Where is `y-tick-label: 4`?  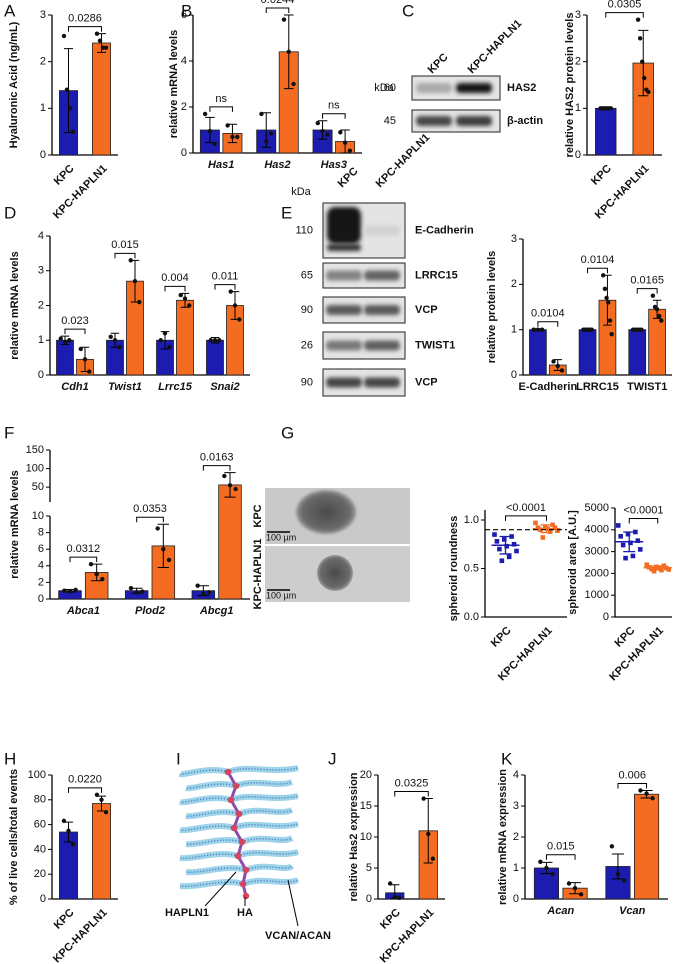 y-tick-label: 4 is located at coordinates (41, 236).